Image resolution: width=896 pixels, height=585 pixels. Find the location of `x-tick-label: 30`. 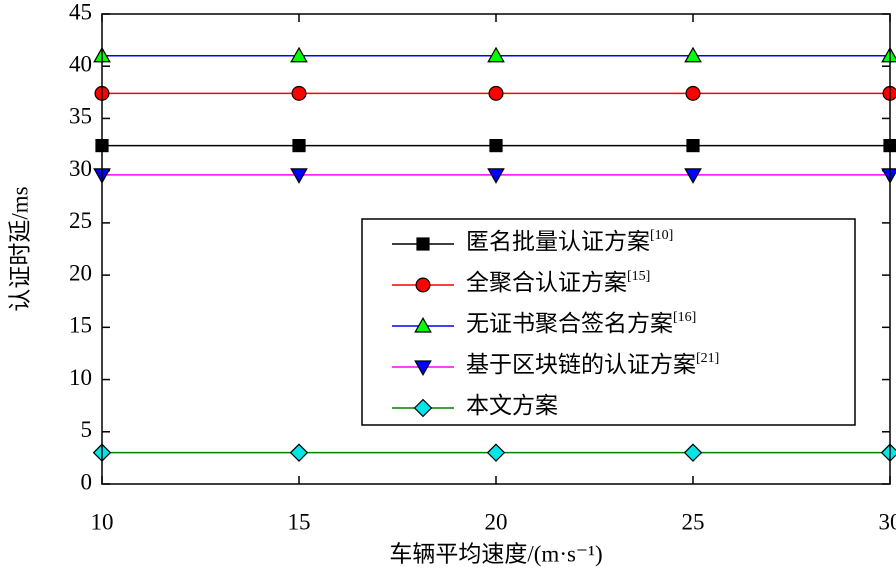

x-tick-label: 30 is located at coordinates (887, 521).